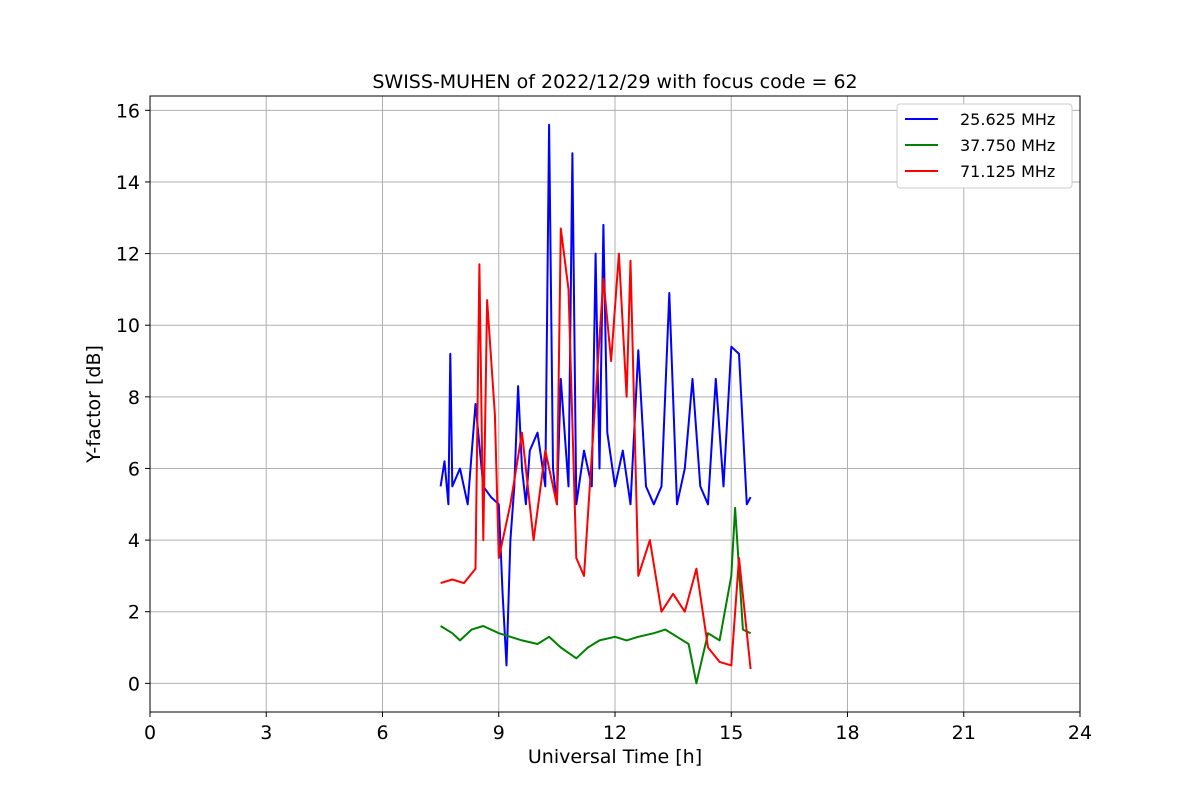 The image size is (1200, 800). What do you see at coordinates (134, 684) in the screenshot?
I see `y-tick-label: 0` at bounding box center [134, 684].